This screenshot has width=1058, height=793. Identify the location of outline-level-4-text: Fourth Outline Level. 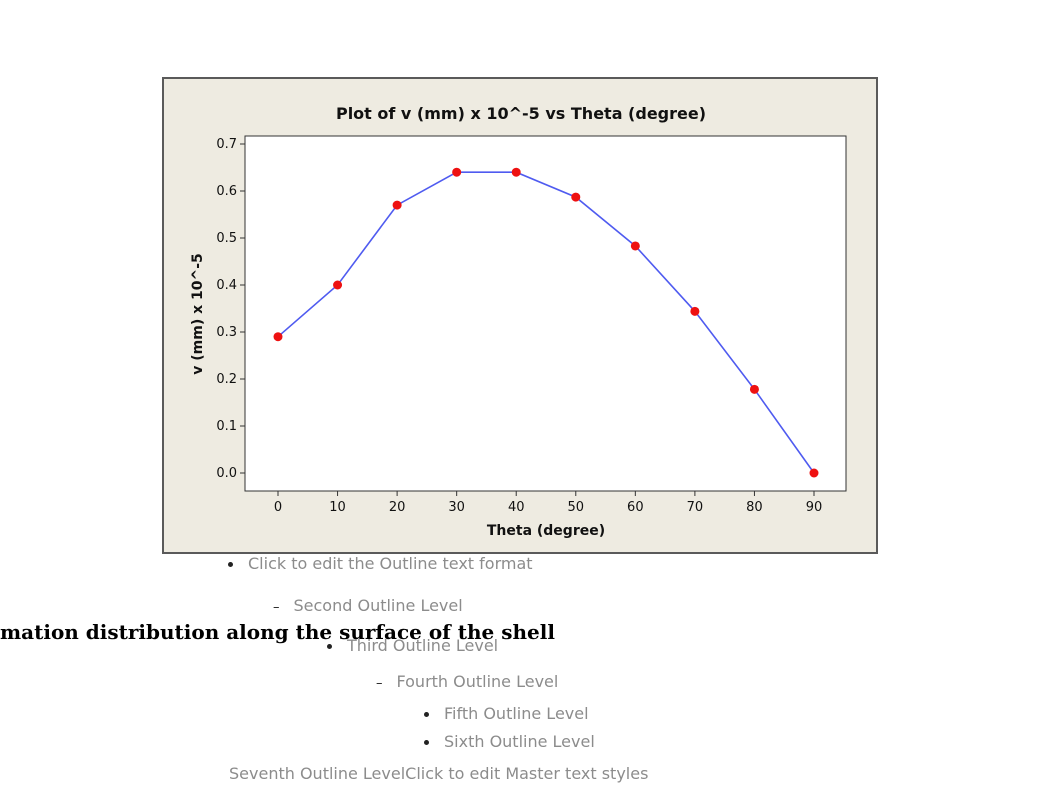
(477, 681).